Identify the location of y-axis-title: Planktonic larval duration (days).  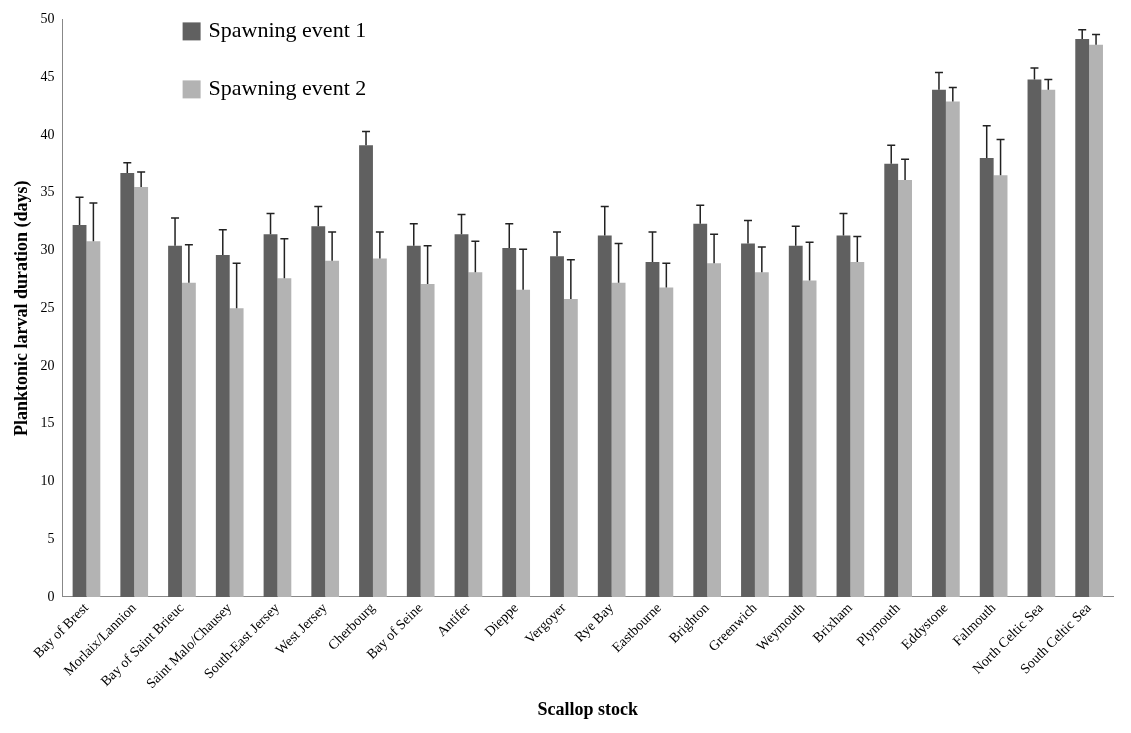
(22, 308).